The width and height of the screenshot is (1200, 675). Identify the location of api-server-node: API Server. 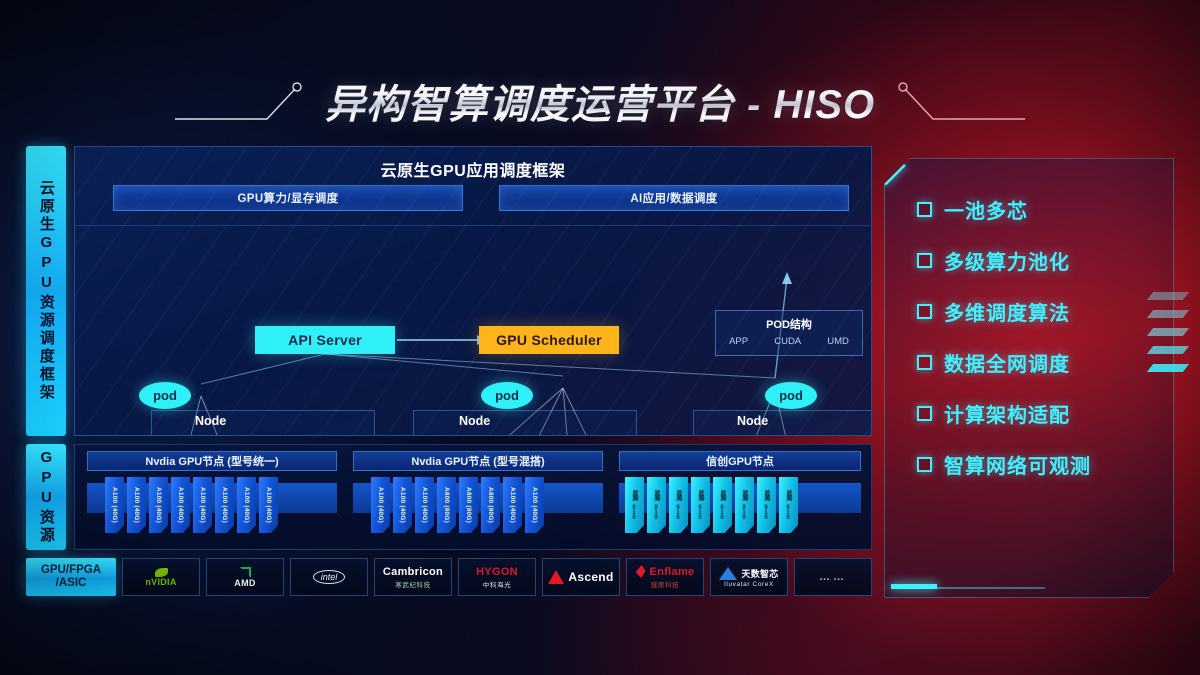
(325, 340).